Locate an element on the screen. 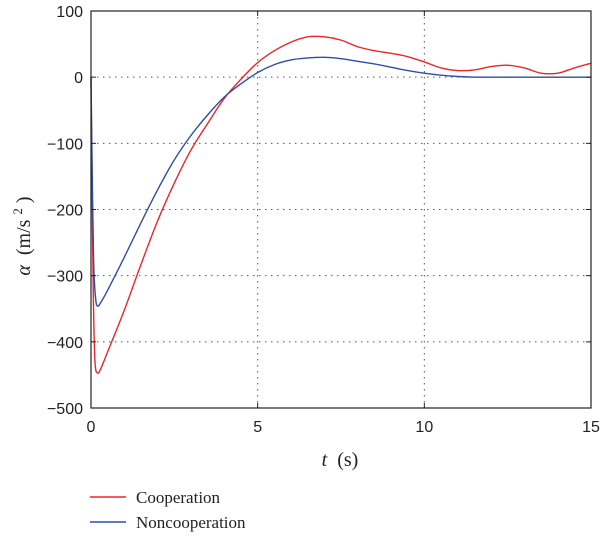 This screenshot has height=536, width=600. y-axis-label: α (m/s 2 ) is located at coordinates (20, 235).